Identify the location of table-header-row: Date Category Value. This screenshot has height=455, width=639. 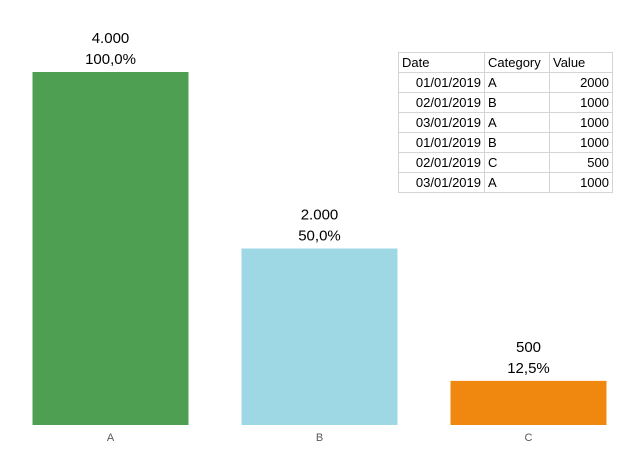
(505, 62).